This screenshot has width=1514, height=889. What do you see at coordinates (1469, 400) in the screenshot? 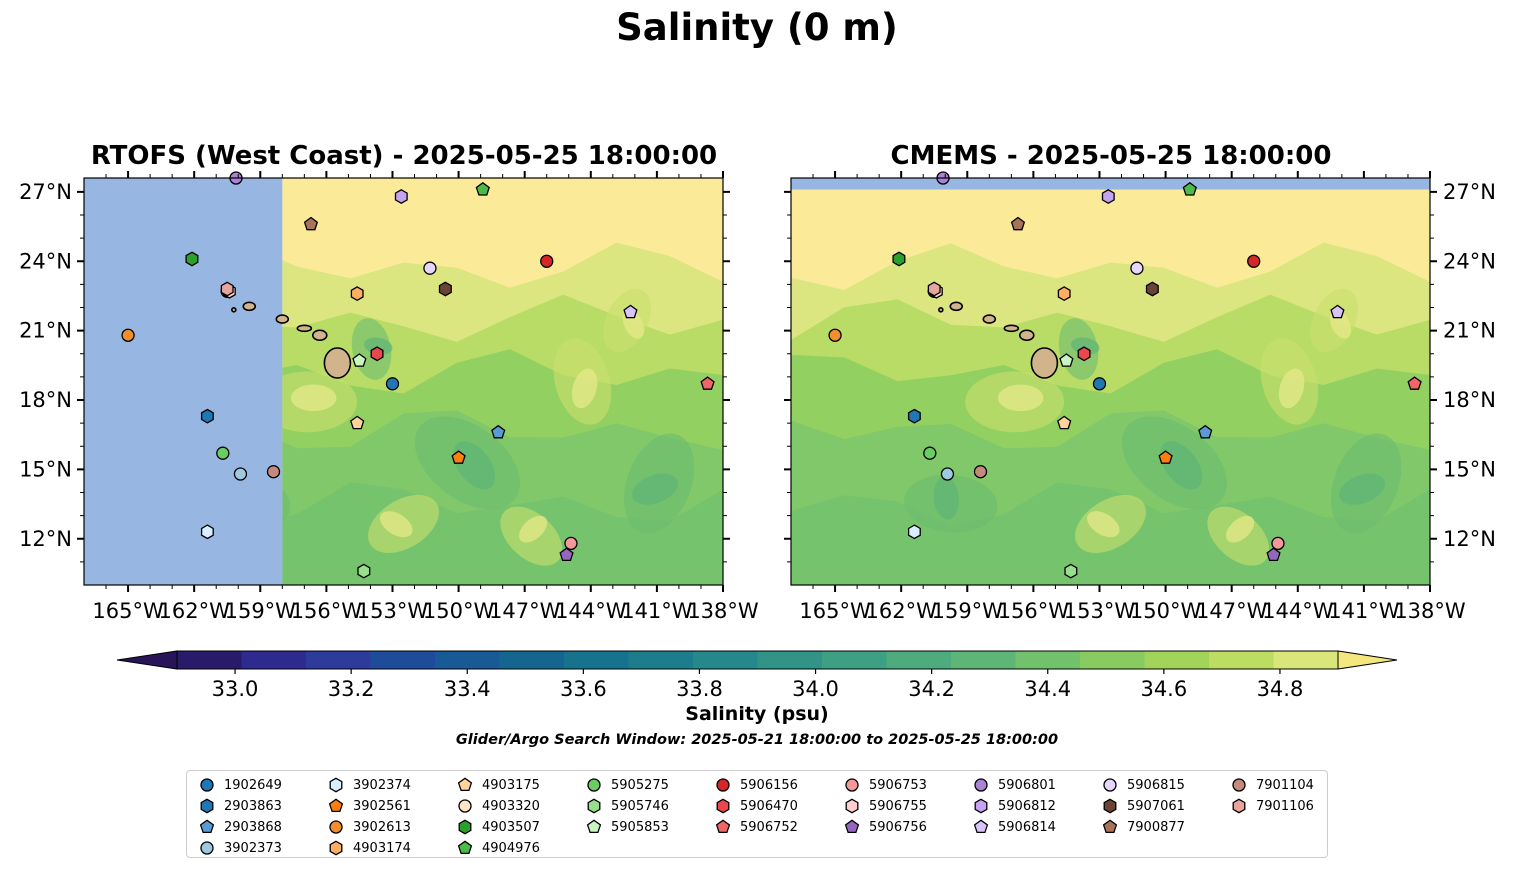
I see `y-tick-label: 18°N` at bounding box center [1469, 400].